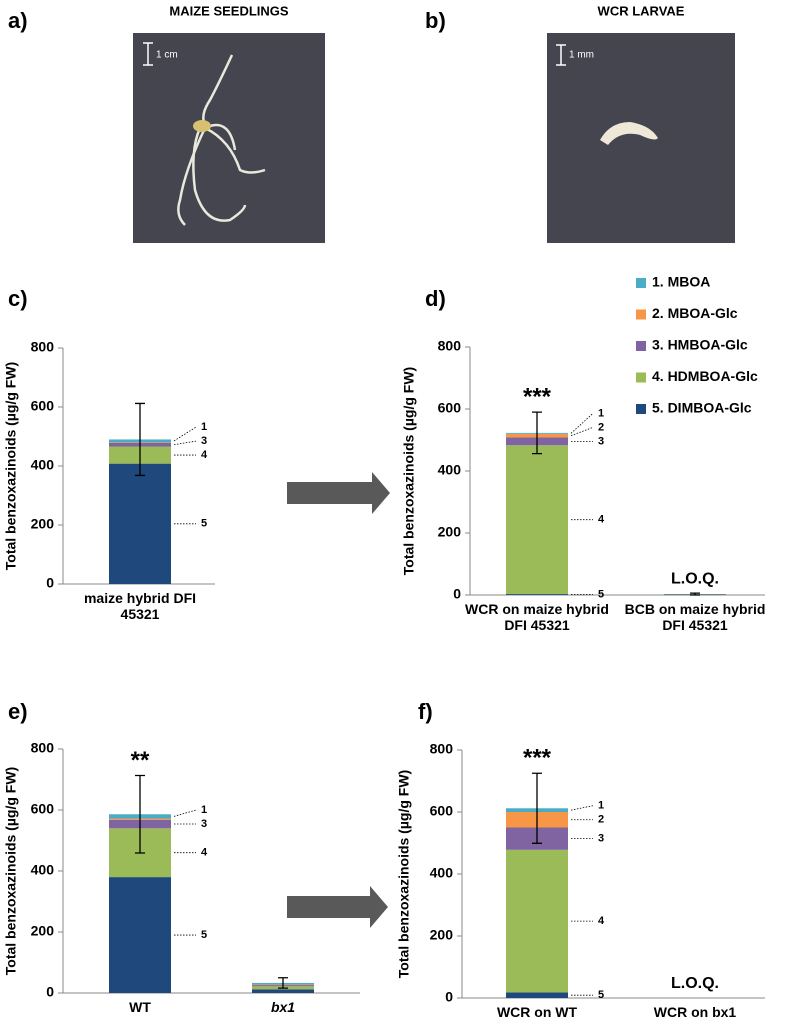 The image size is (799, 1025). What do you see at coordinates (695, 313) in the screenshot?
I see `legend-label: 2. MBOA-Glc` at bounding box center [695, 313].